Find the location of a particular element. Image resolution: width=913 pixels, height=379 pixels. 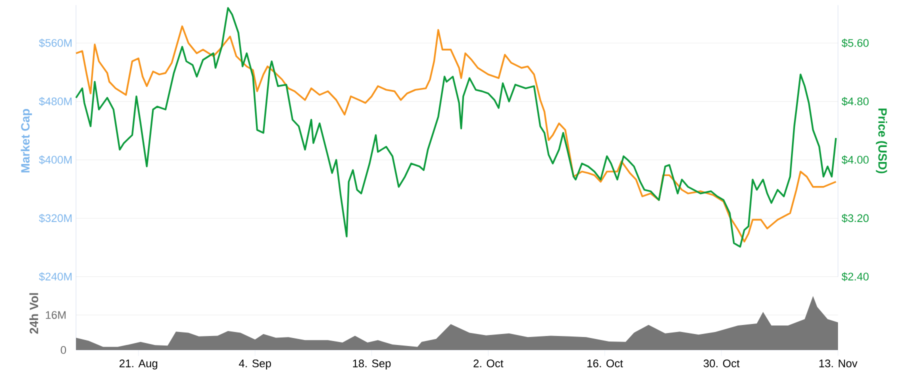

x-tick-label: 13. Nov is located at coordinates (838, 364).